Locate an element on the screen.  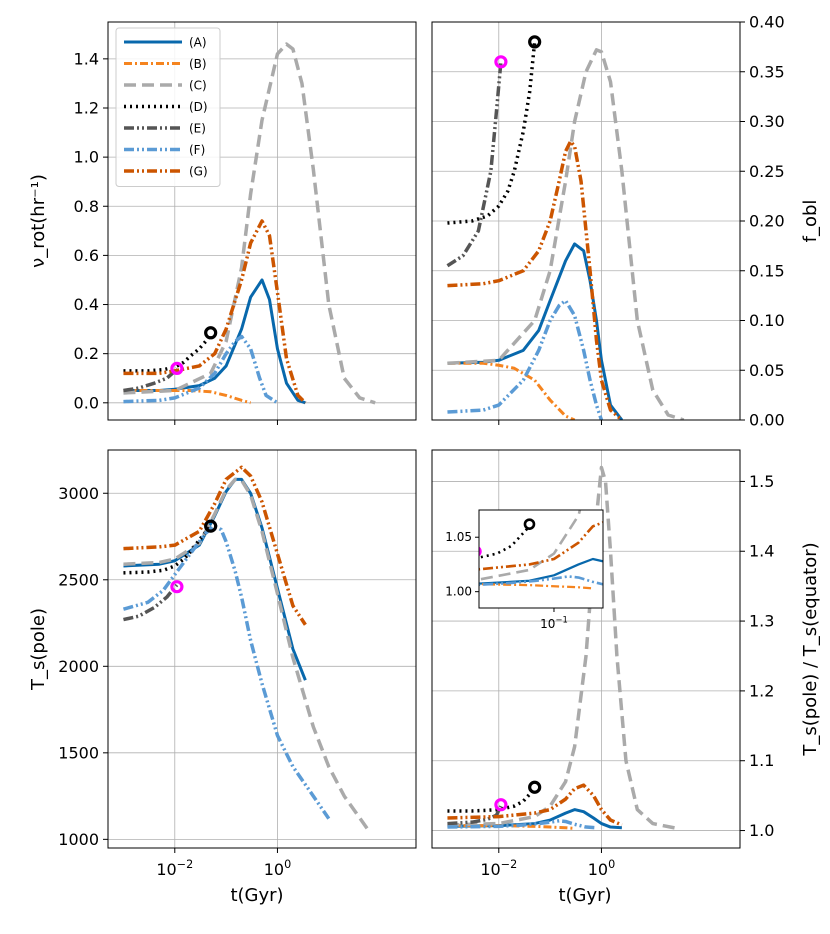
inset-y-tick-label: 1.05 is located at coordinates (458, 537).